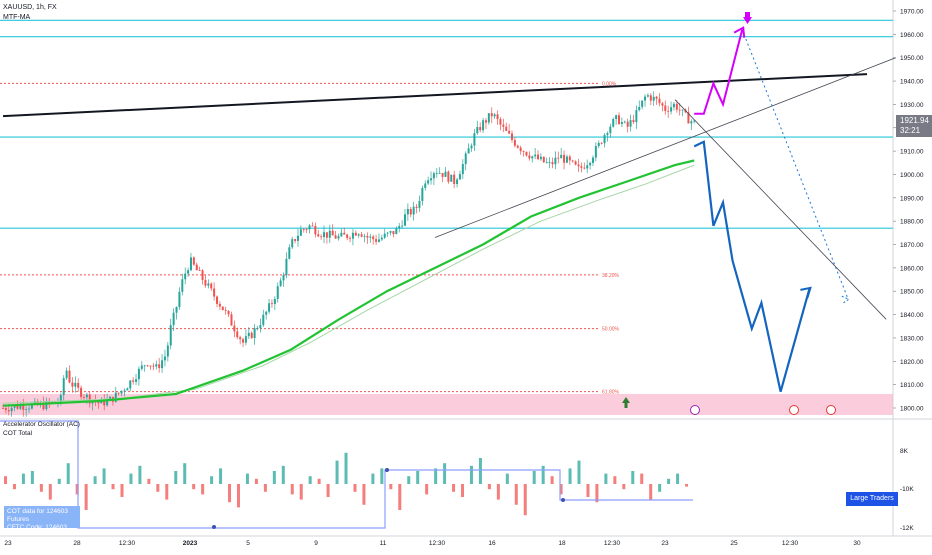 The image size is (932, 555). Describe the element at coordinates (912, 152) in the screenshot. I see `y-tick-label-6: 1910.00` at that location.